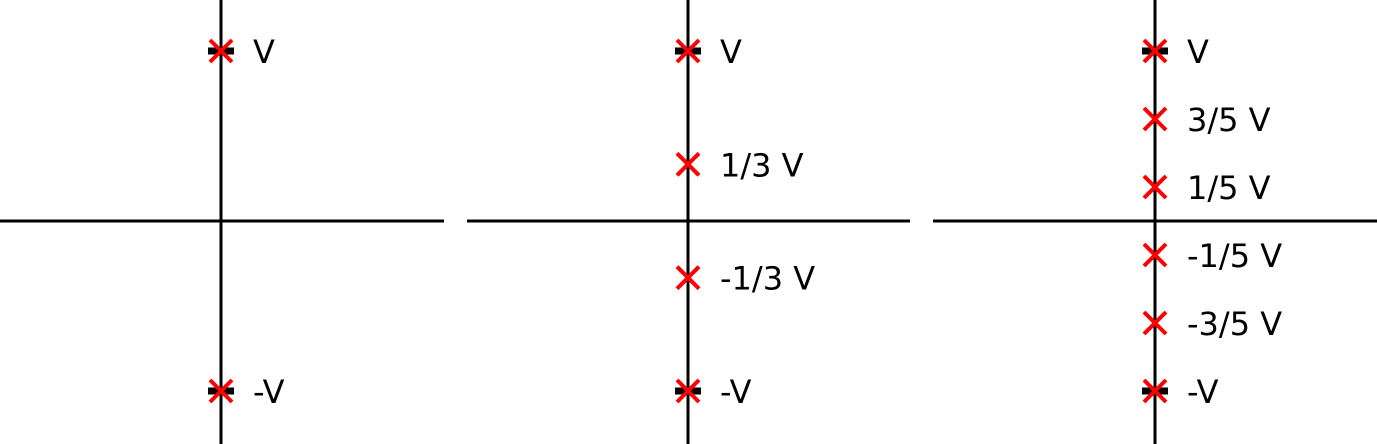 The image size is (1377, 444). I want to click on level-label: 3/5 V, so click(1229, 120).